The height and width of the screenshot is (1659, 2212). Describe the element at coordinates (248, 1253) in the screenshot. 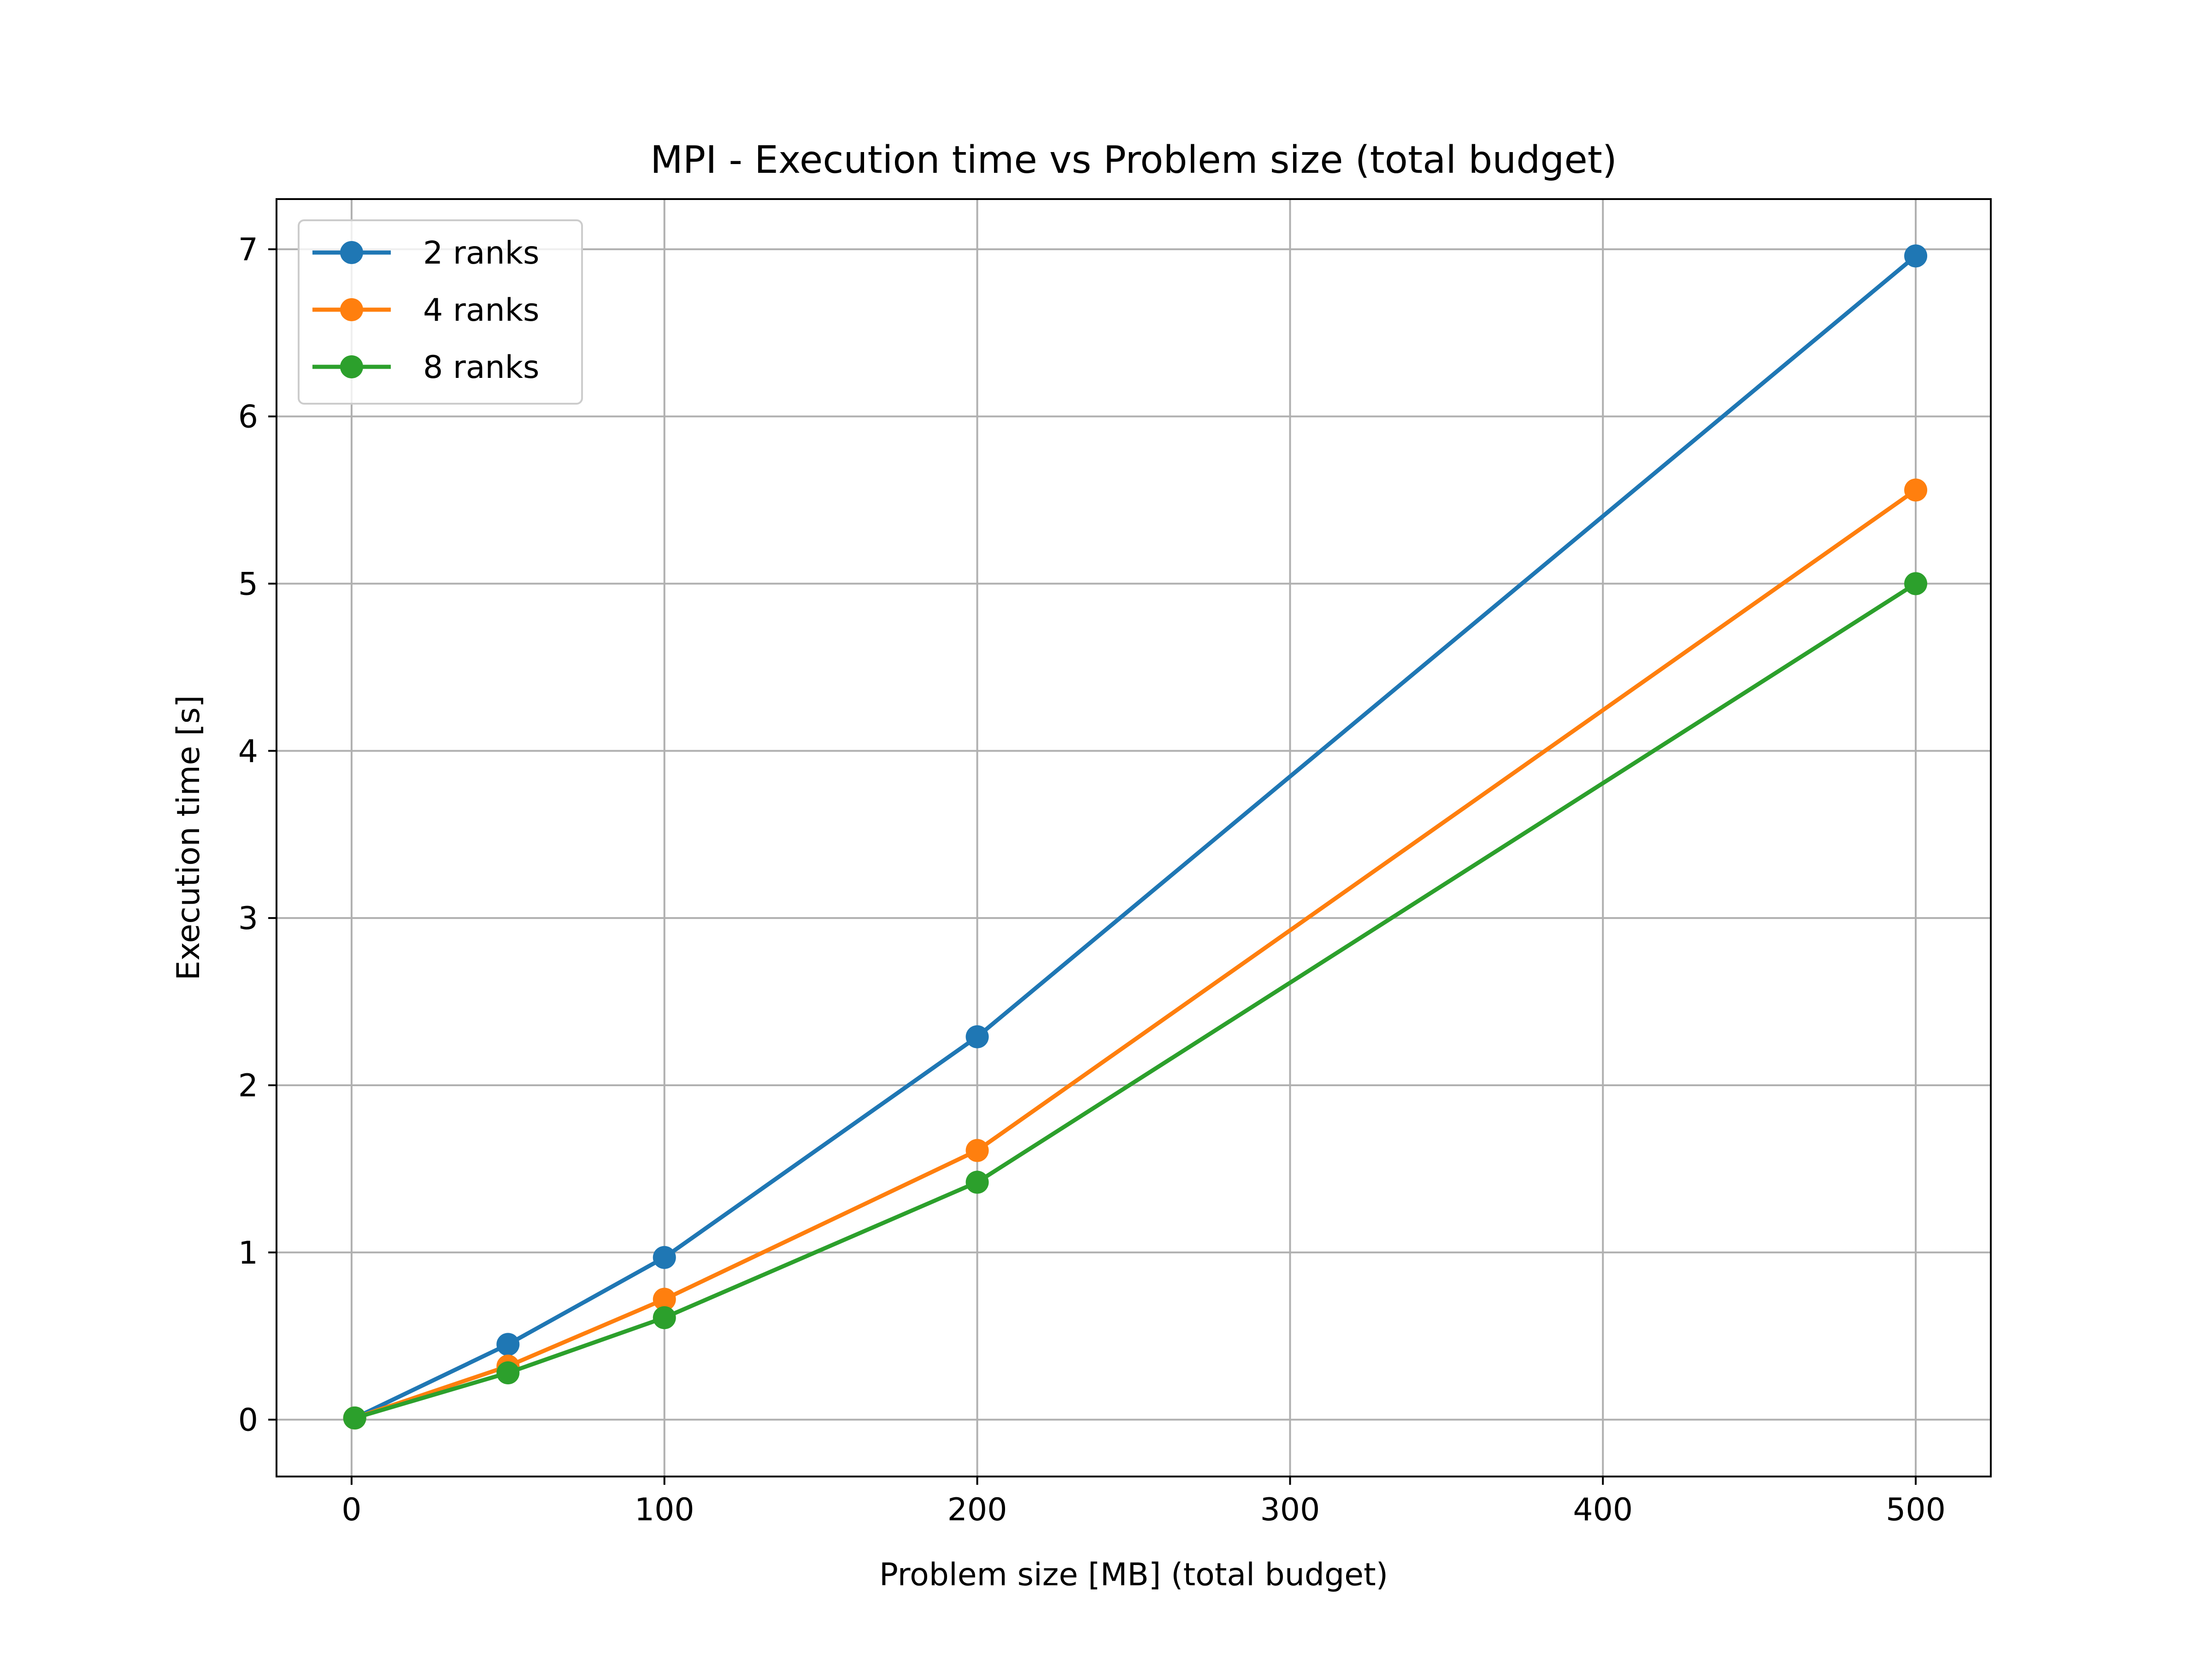

I see `y-tick-label: 1` at that location.